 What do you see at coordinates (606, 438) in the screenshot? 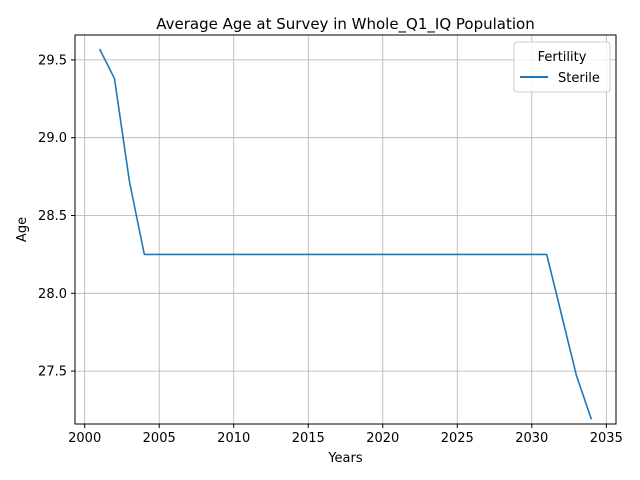
I see `x-tick-label: 2035` at bounding box center [606, 438].